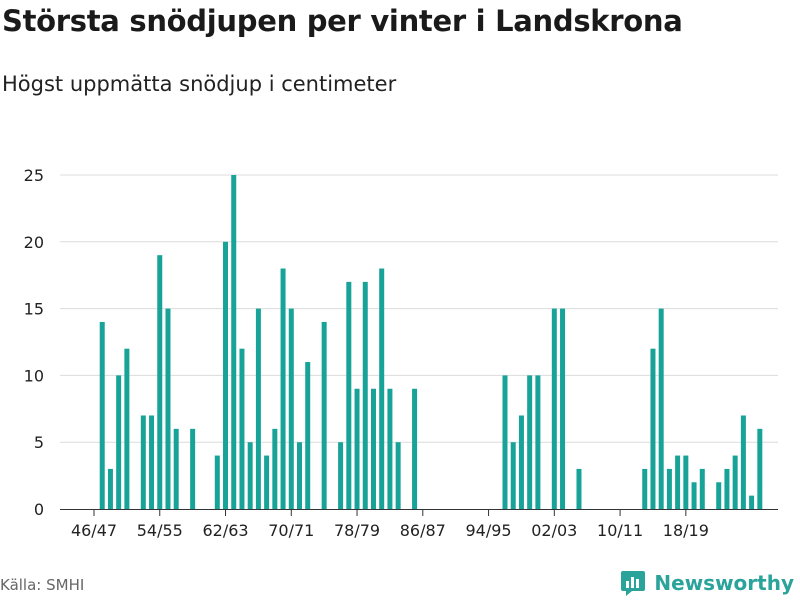 This screenshot has height=600, width=800. Describe the element at coordinates (94, 530) in the screenshot. I see `x-tick-label: 46/47` at that location.